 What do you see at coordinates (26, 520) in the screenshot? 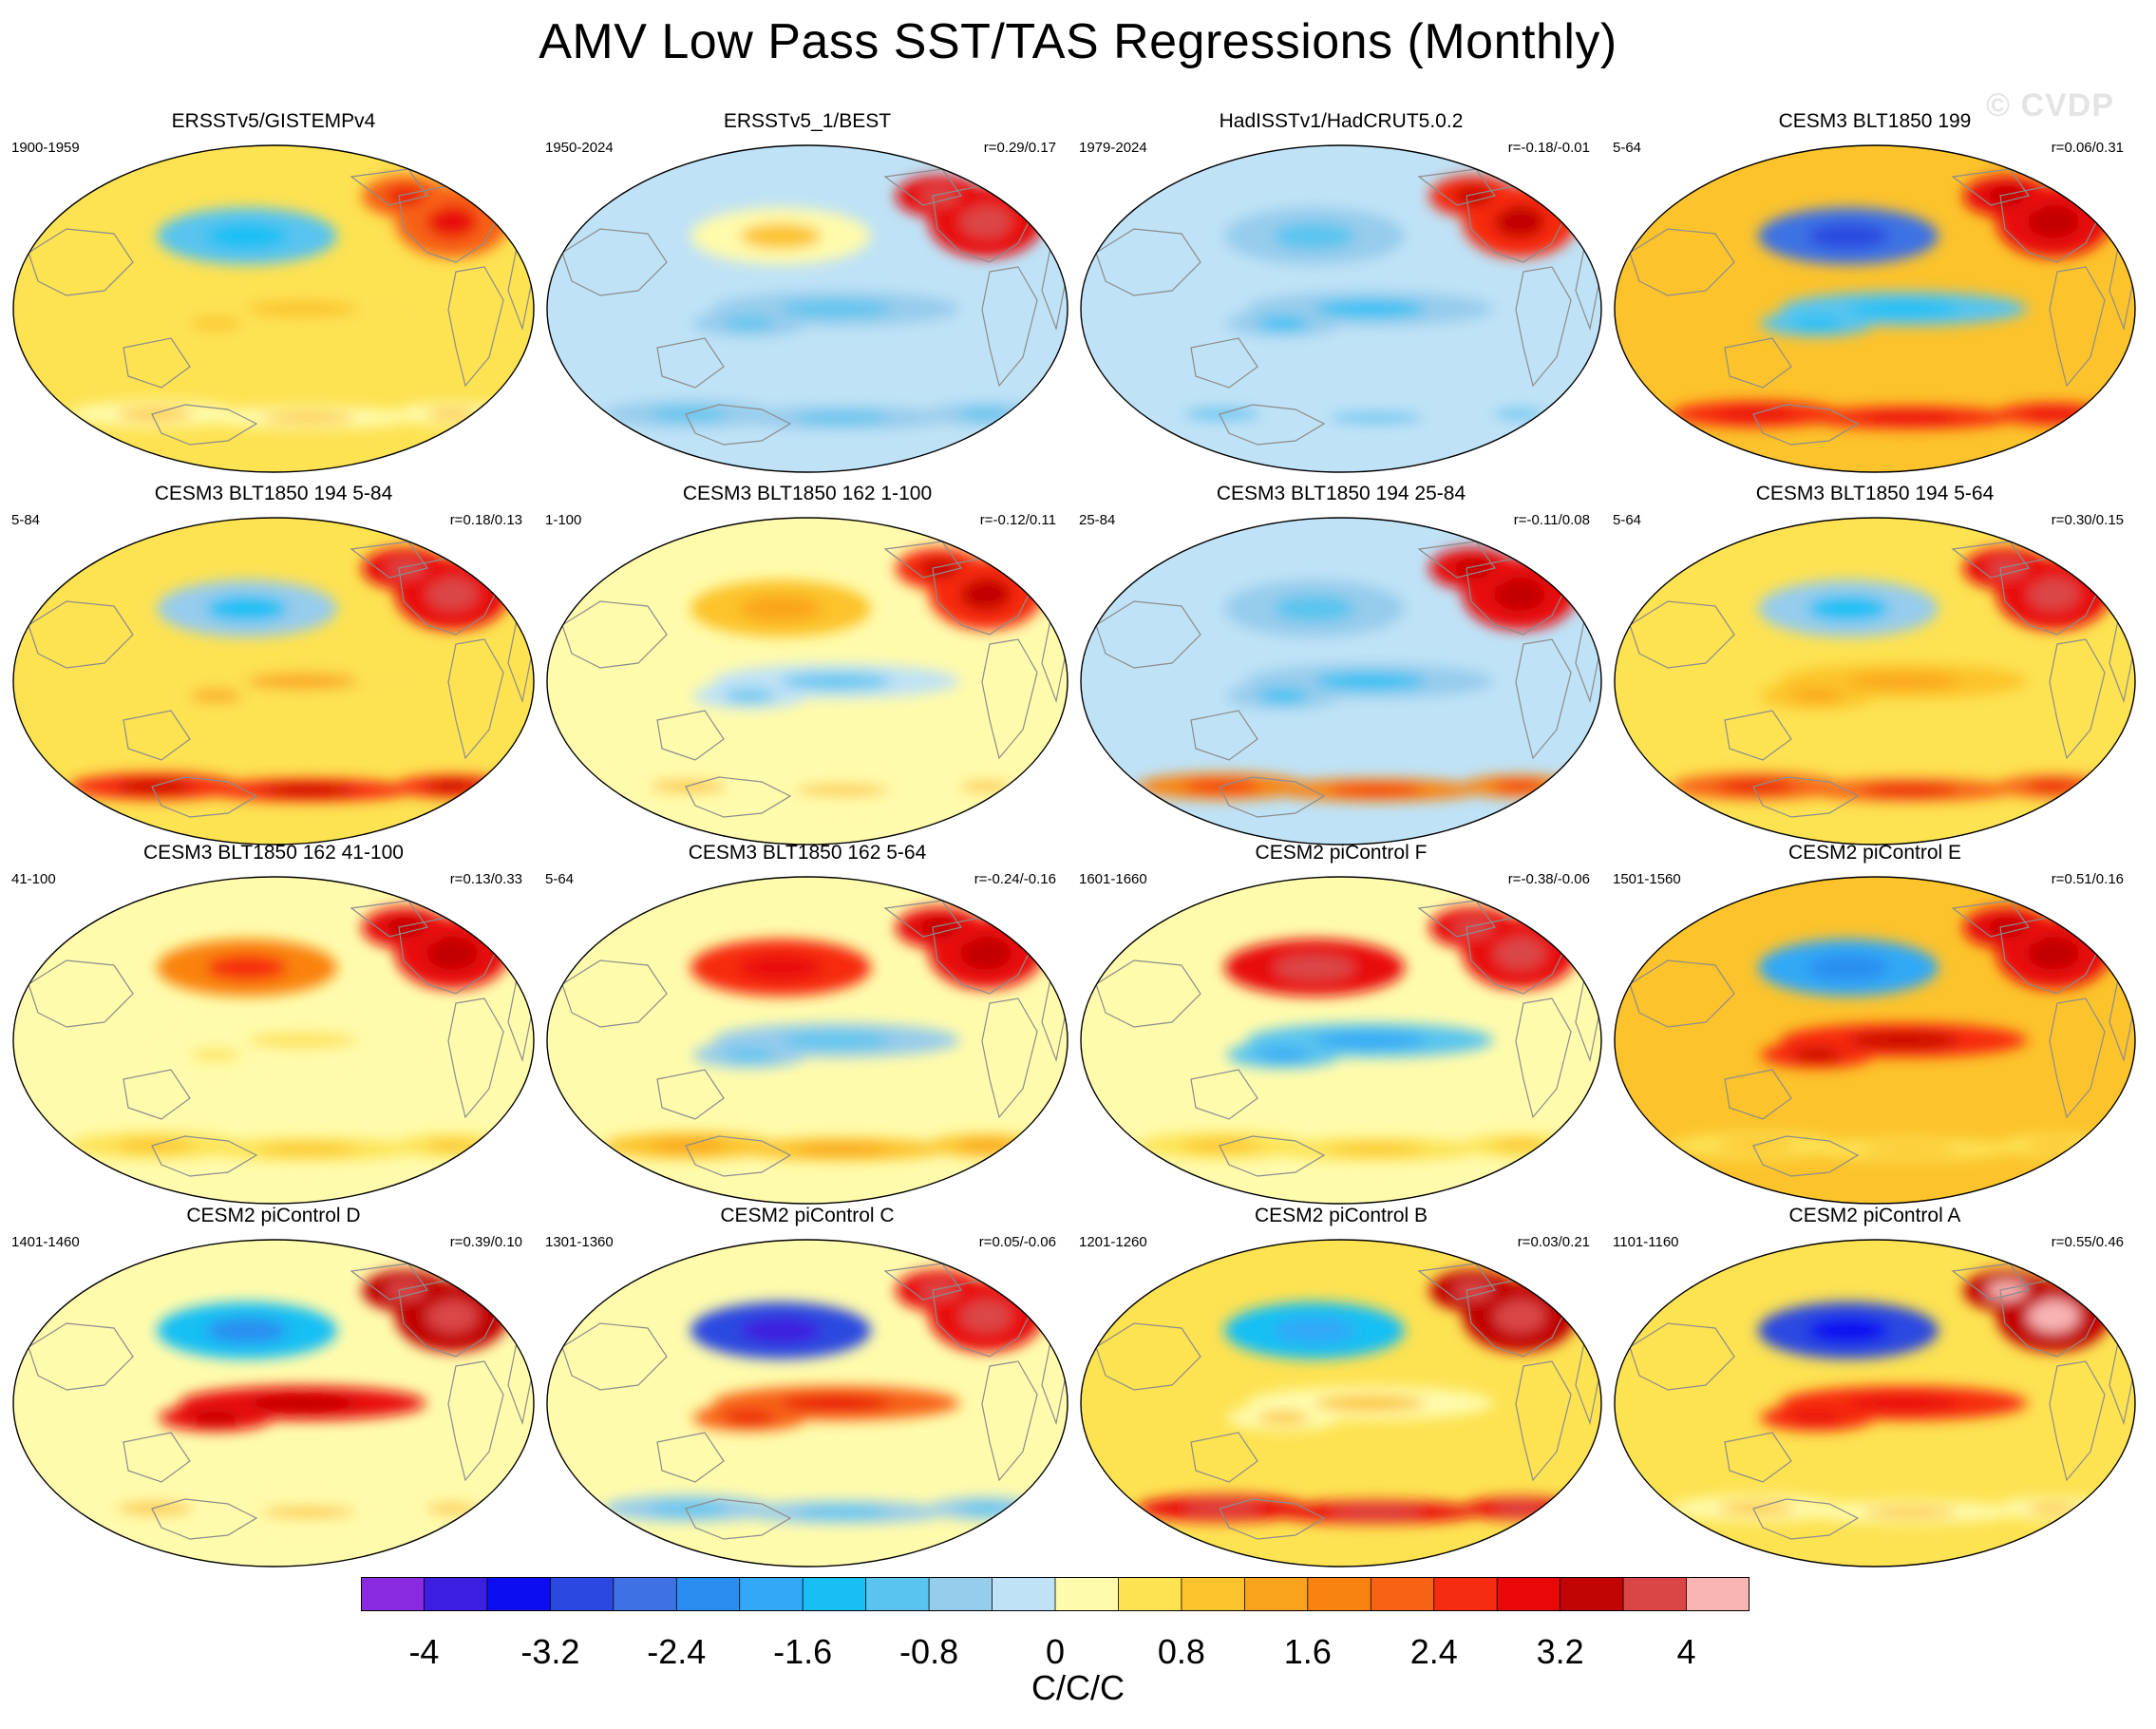
I see `panel-period: 5-84` at bounding box center [26, 520].